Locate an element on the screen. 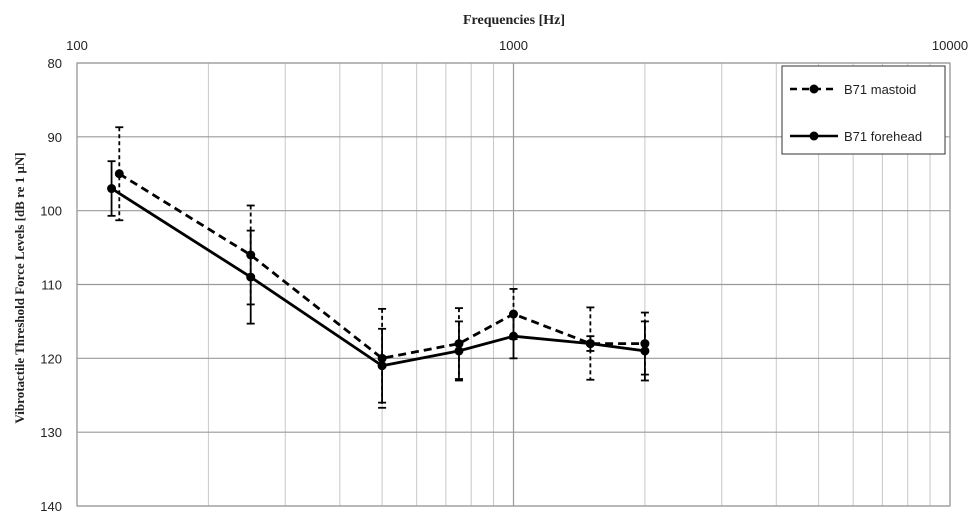  legend-marker-mastoid is located at coordinates (814, 89).